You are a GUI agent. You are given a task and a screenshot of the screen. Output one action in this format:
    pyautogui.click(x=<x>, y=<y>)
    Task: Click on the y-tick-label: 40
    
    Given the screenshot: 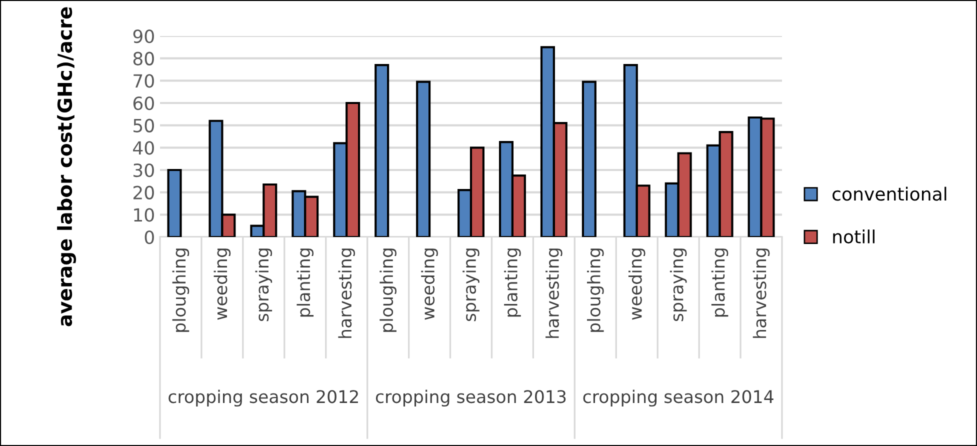 What is the action you would take?
    pyautogui.click(x=143, y=148)
    